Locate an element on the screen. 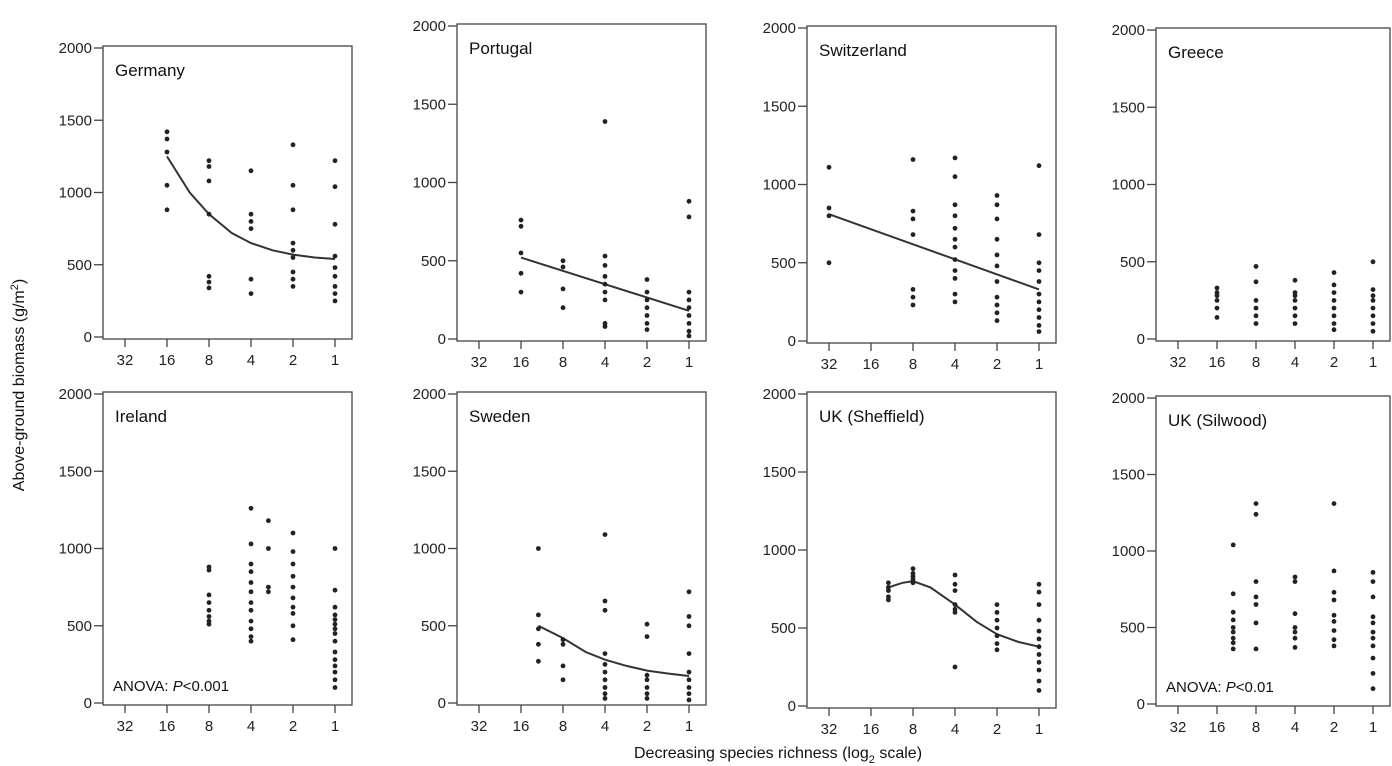  x-tick-label: 8 is located at coordinates (563, 362).